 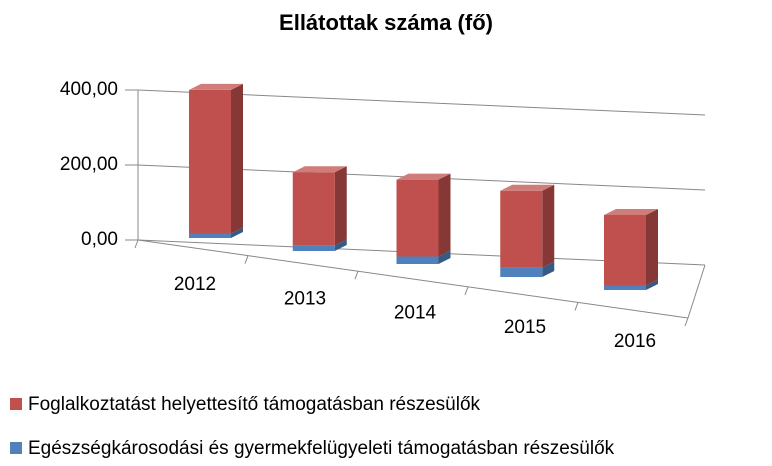 I want to click on y-tick-label: 0,00, so click(x=99, y=239).